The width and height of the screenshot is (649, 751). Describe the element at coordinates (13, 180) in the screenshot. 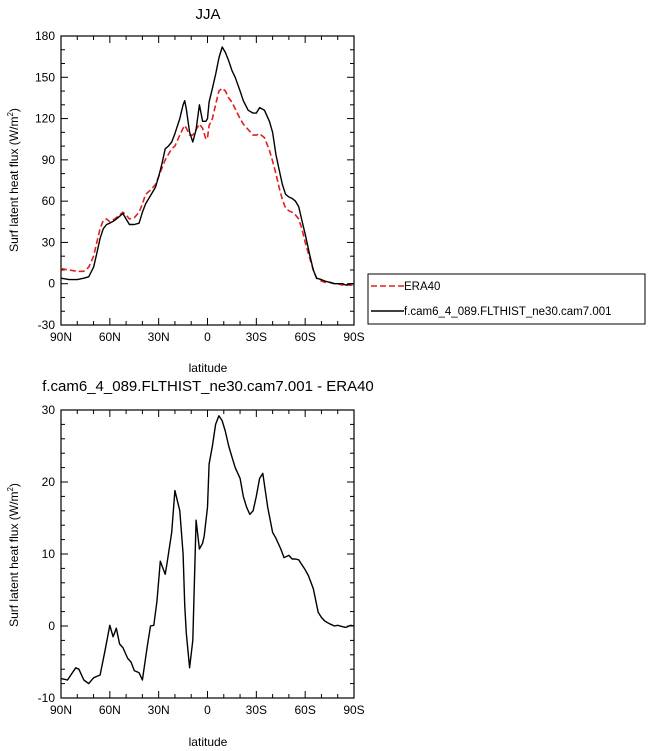

I see `top-y-axis-label: Surf latent heat flux (W/m2)` at that location.